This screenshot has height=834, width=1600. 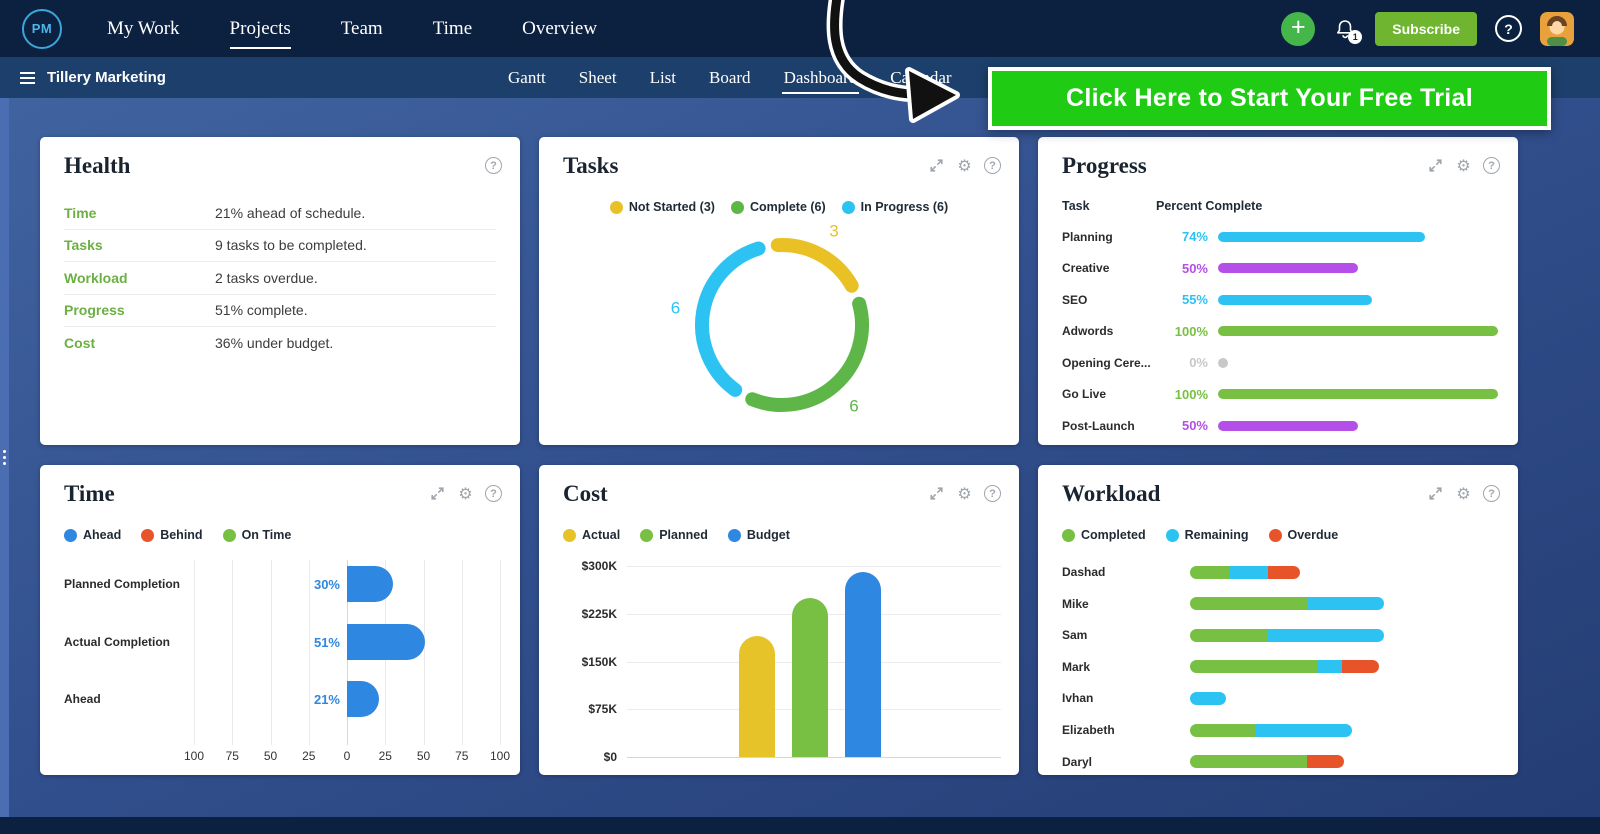 I want to click on legend-label: Complete (6), so click(x=787, y=207).